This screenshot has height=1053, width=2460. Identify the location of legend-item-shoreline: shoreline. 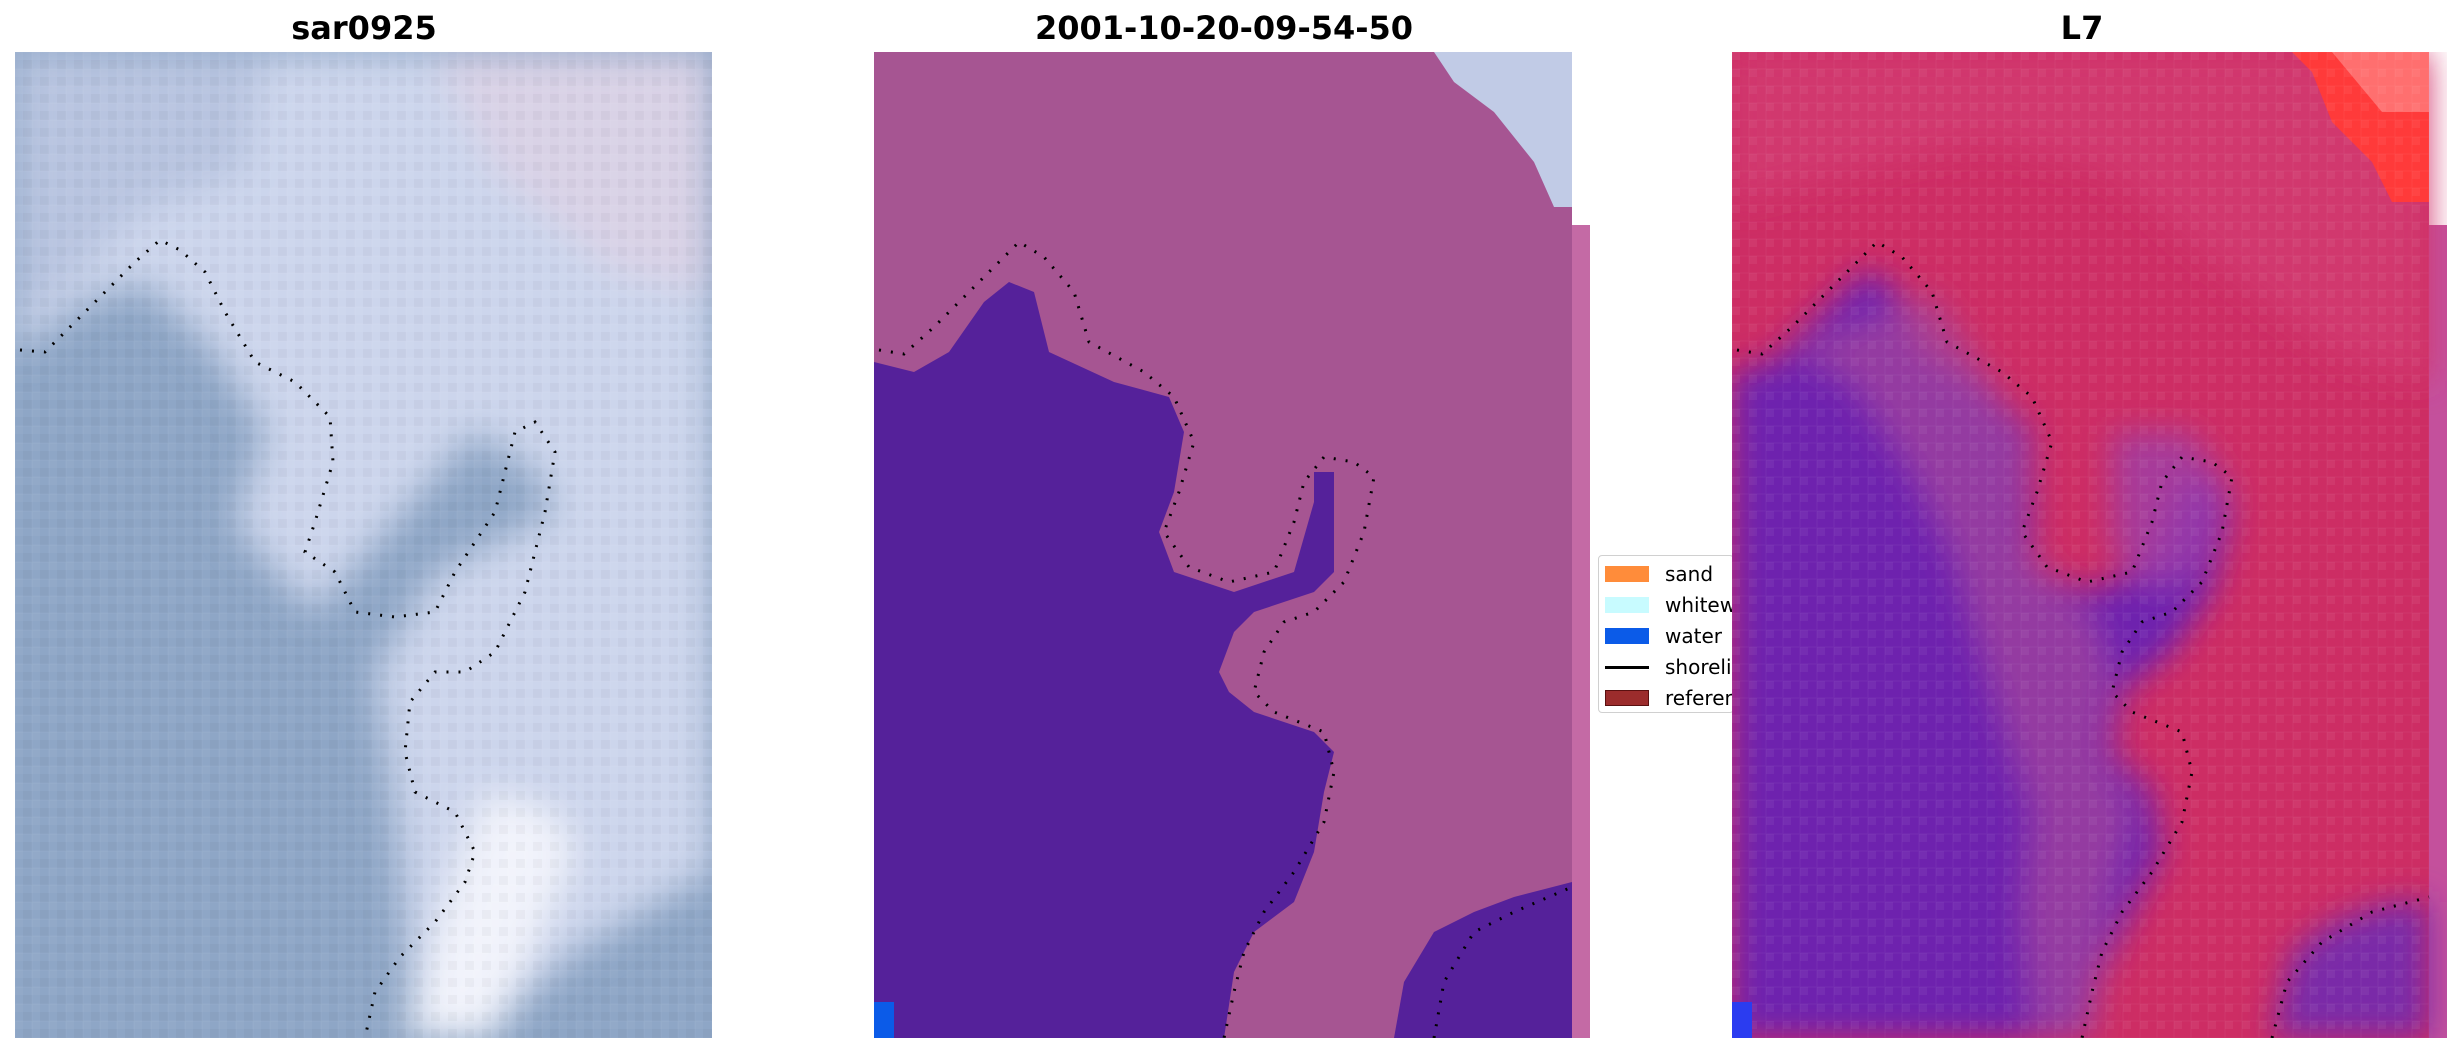
(1669, 667).